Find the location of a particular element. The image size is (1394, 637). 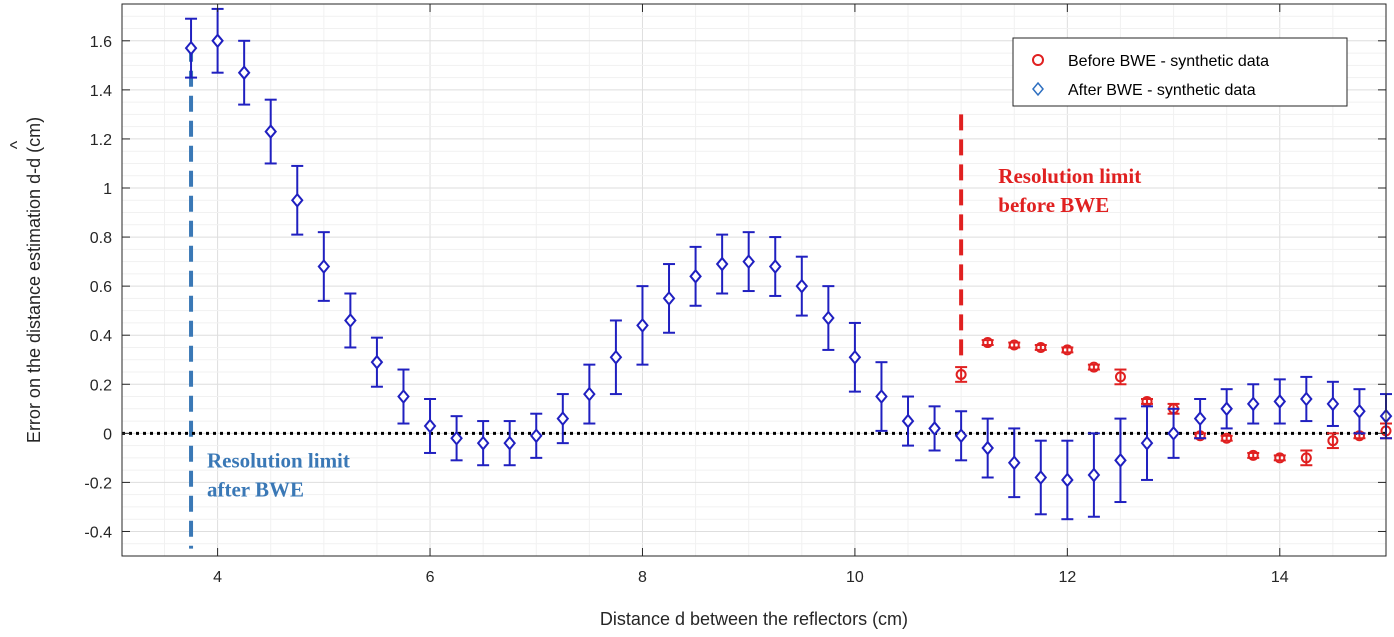

legend-label-before-bwe: Before BWE - synthetic data is located at coordinates (1168, 61).